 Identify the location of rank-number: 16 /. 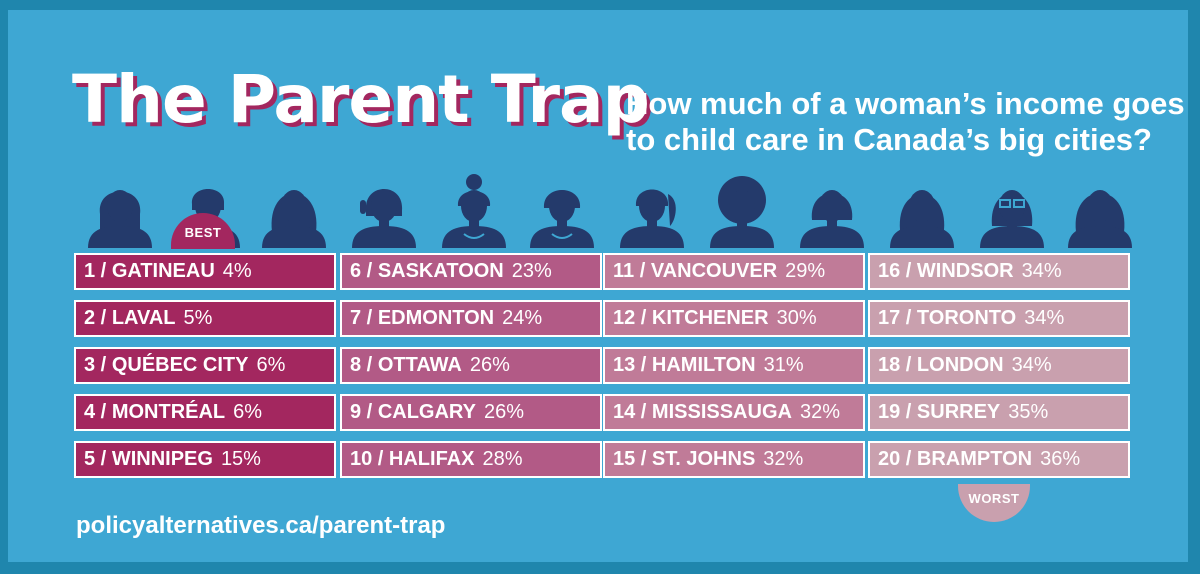
(895, 271).